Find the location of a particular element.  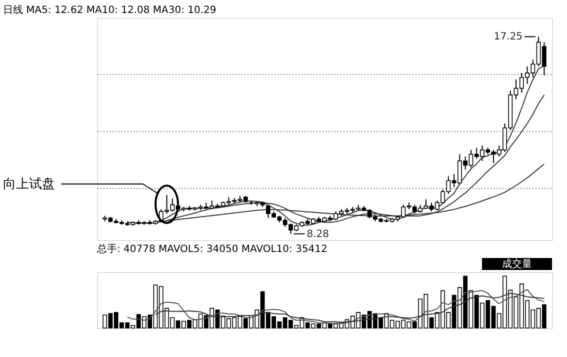

annotation: 8.28 is located at coordinates (317, 234).